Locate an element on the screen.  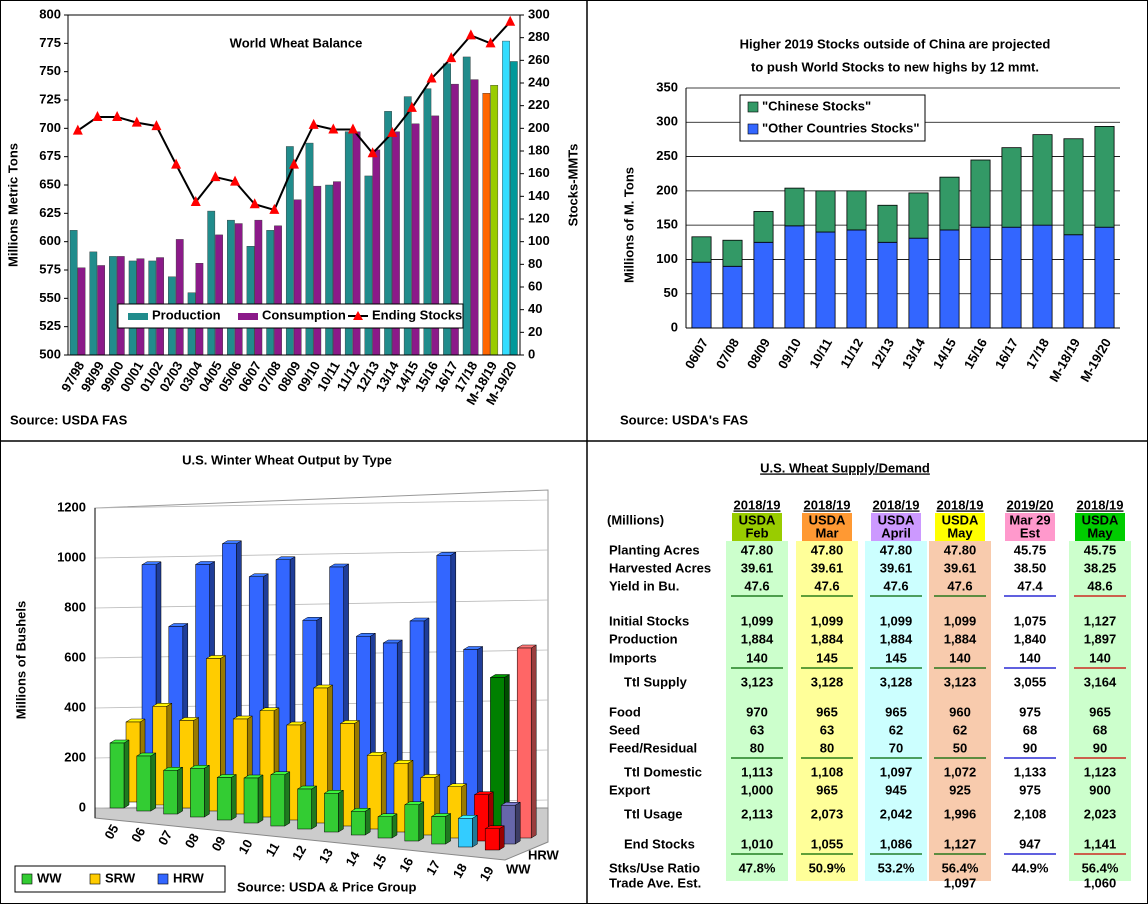
column-header is located at coordinates (1100, 527).